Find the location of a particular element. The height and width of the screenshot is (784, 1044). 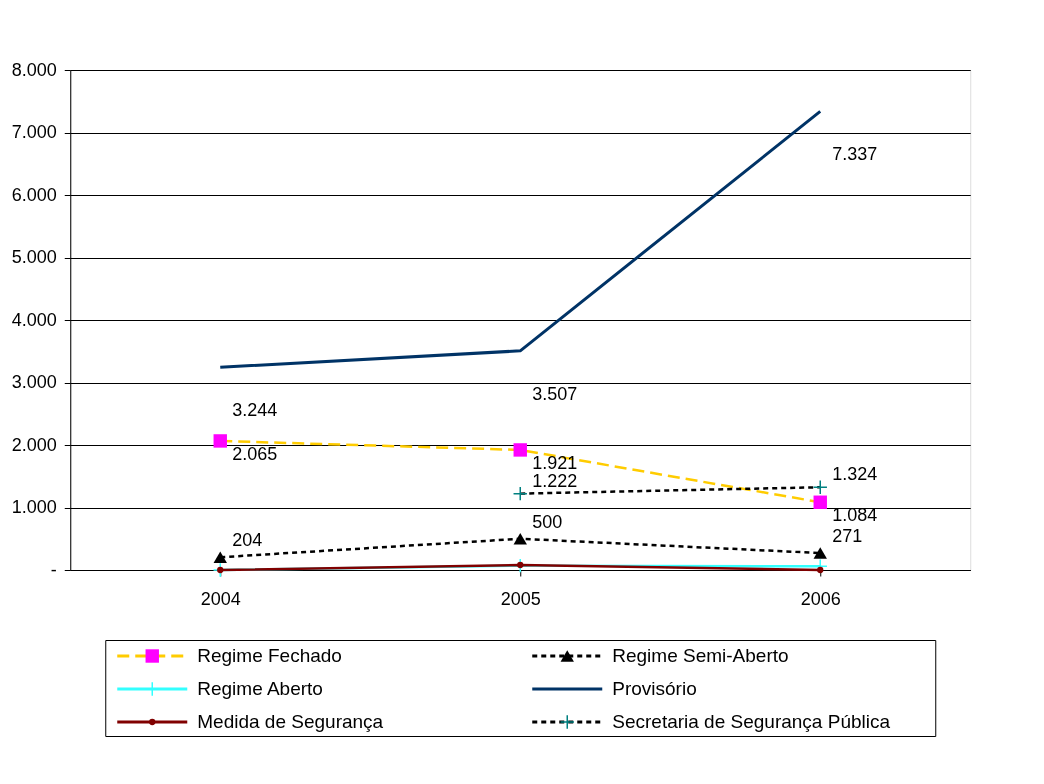

x-tick-label: 2006 is located at coordinates (820, 598).